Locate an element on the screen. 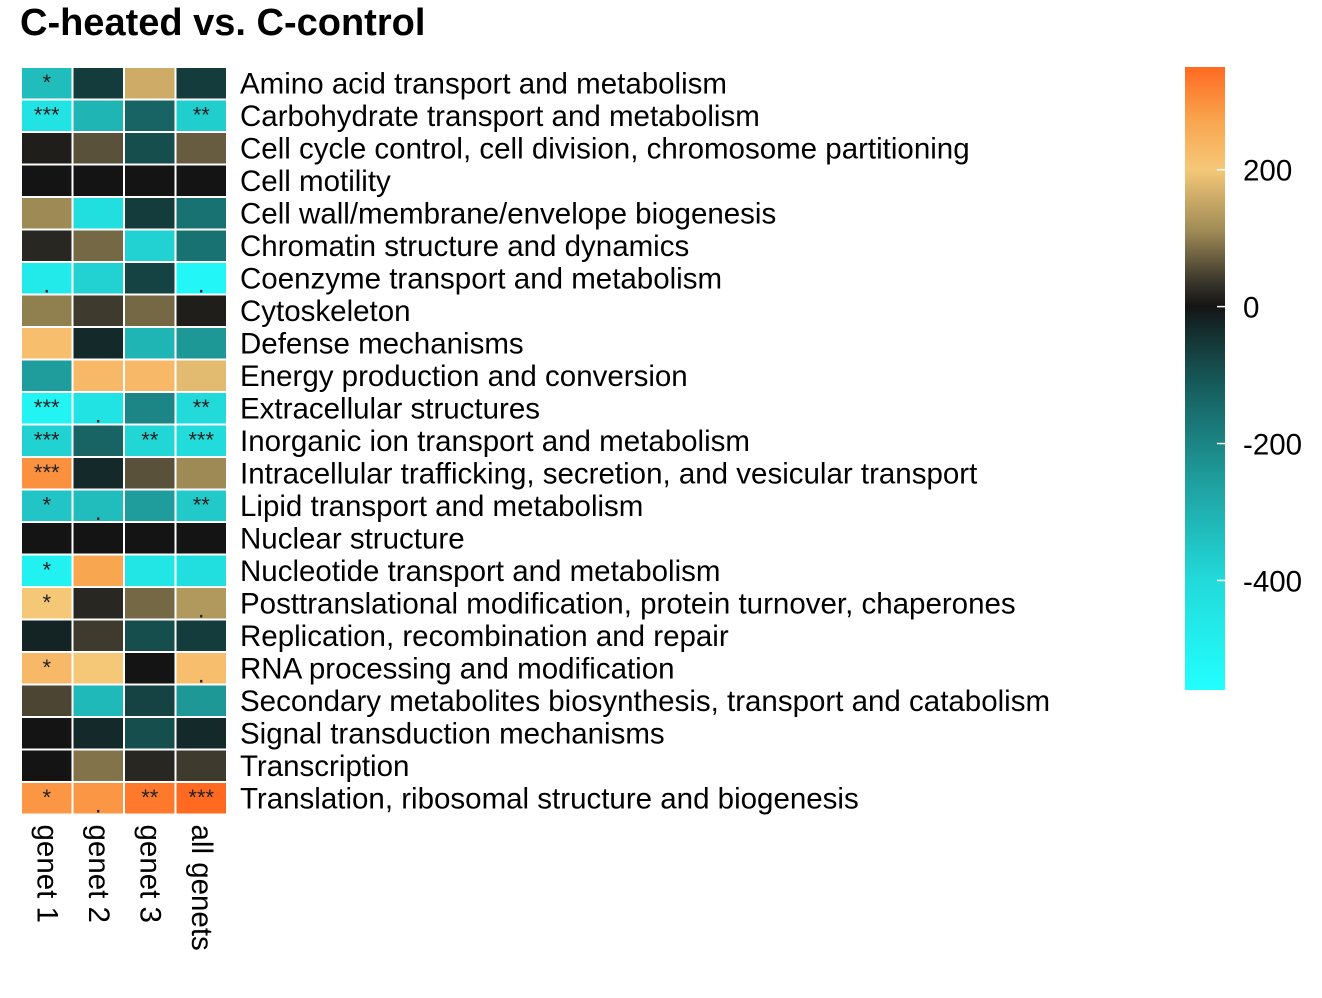 Image resolution: width=1322 pixels, height=998 pixels. row-label: Extracellular structures is located at coordinates (390, 408).